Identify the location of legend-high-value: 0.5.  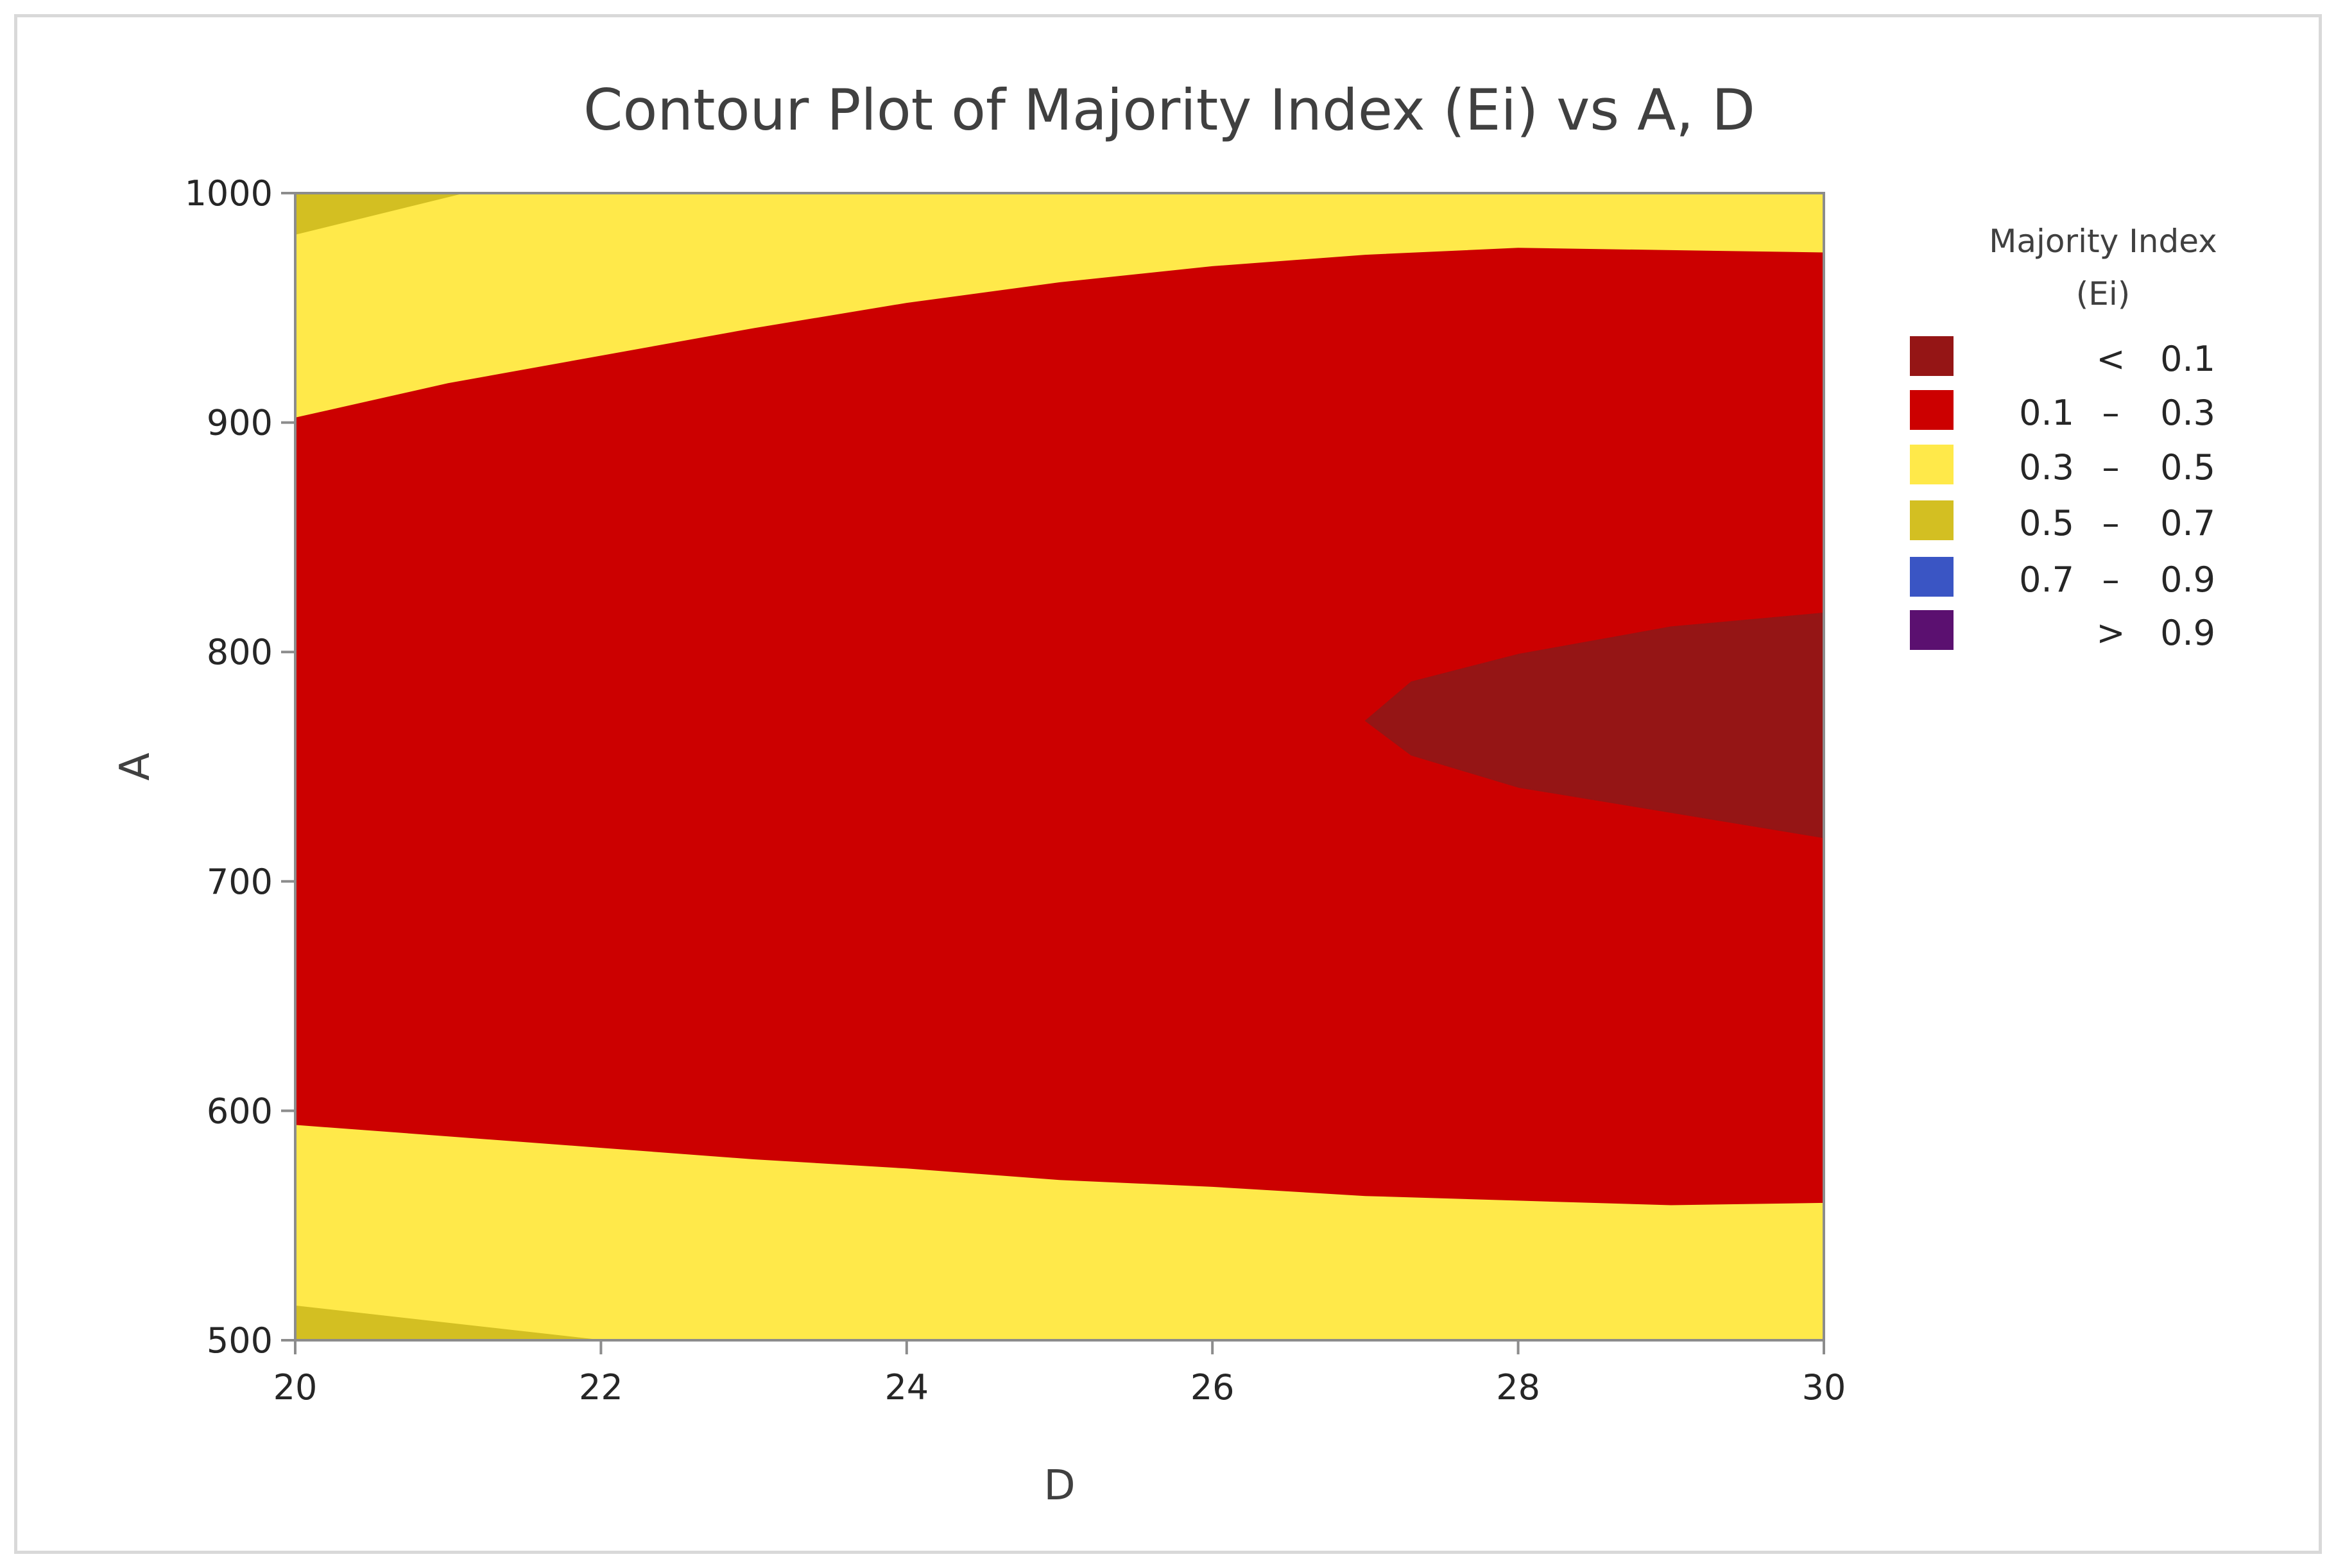
(2187, 467).